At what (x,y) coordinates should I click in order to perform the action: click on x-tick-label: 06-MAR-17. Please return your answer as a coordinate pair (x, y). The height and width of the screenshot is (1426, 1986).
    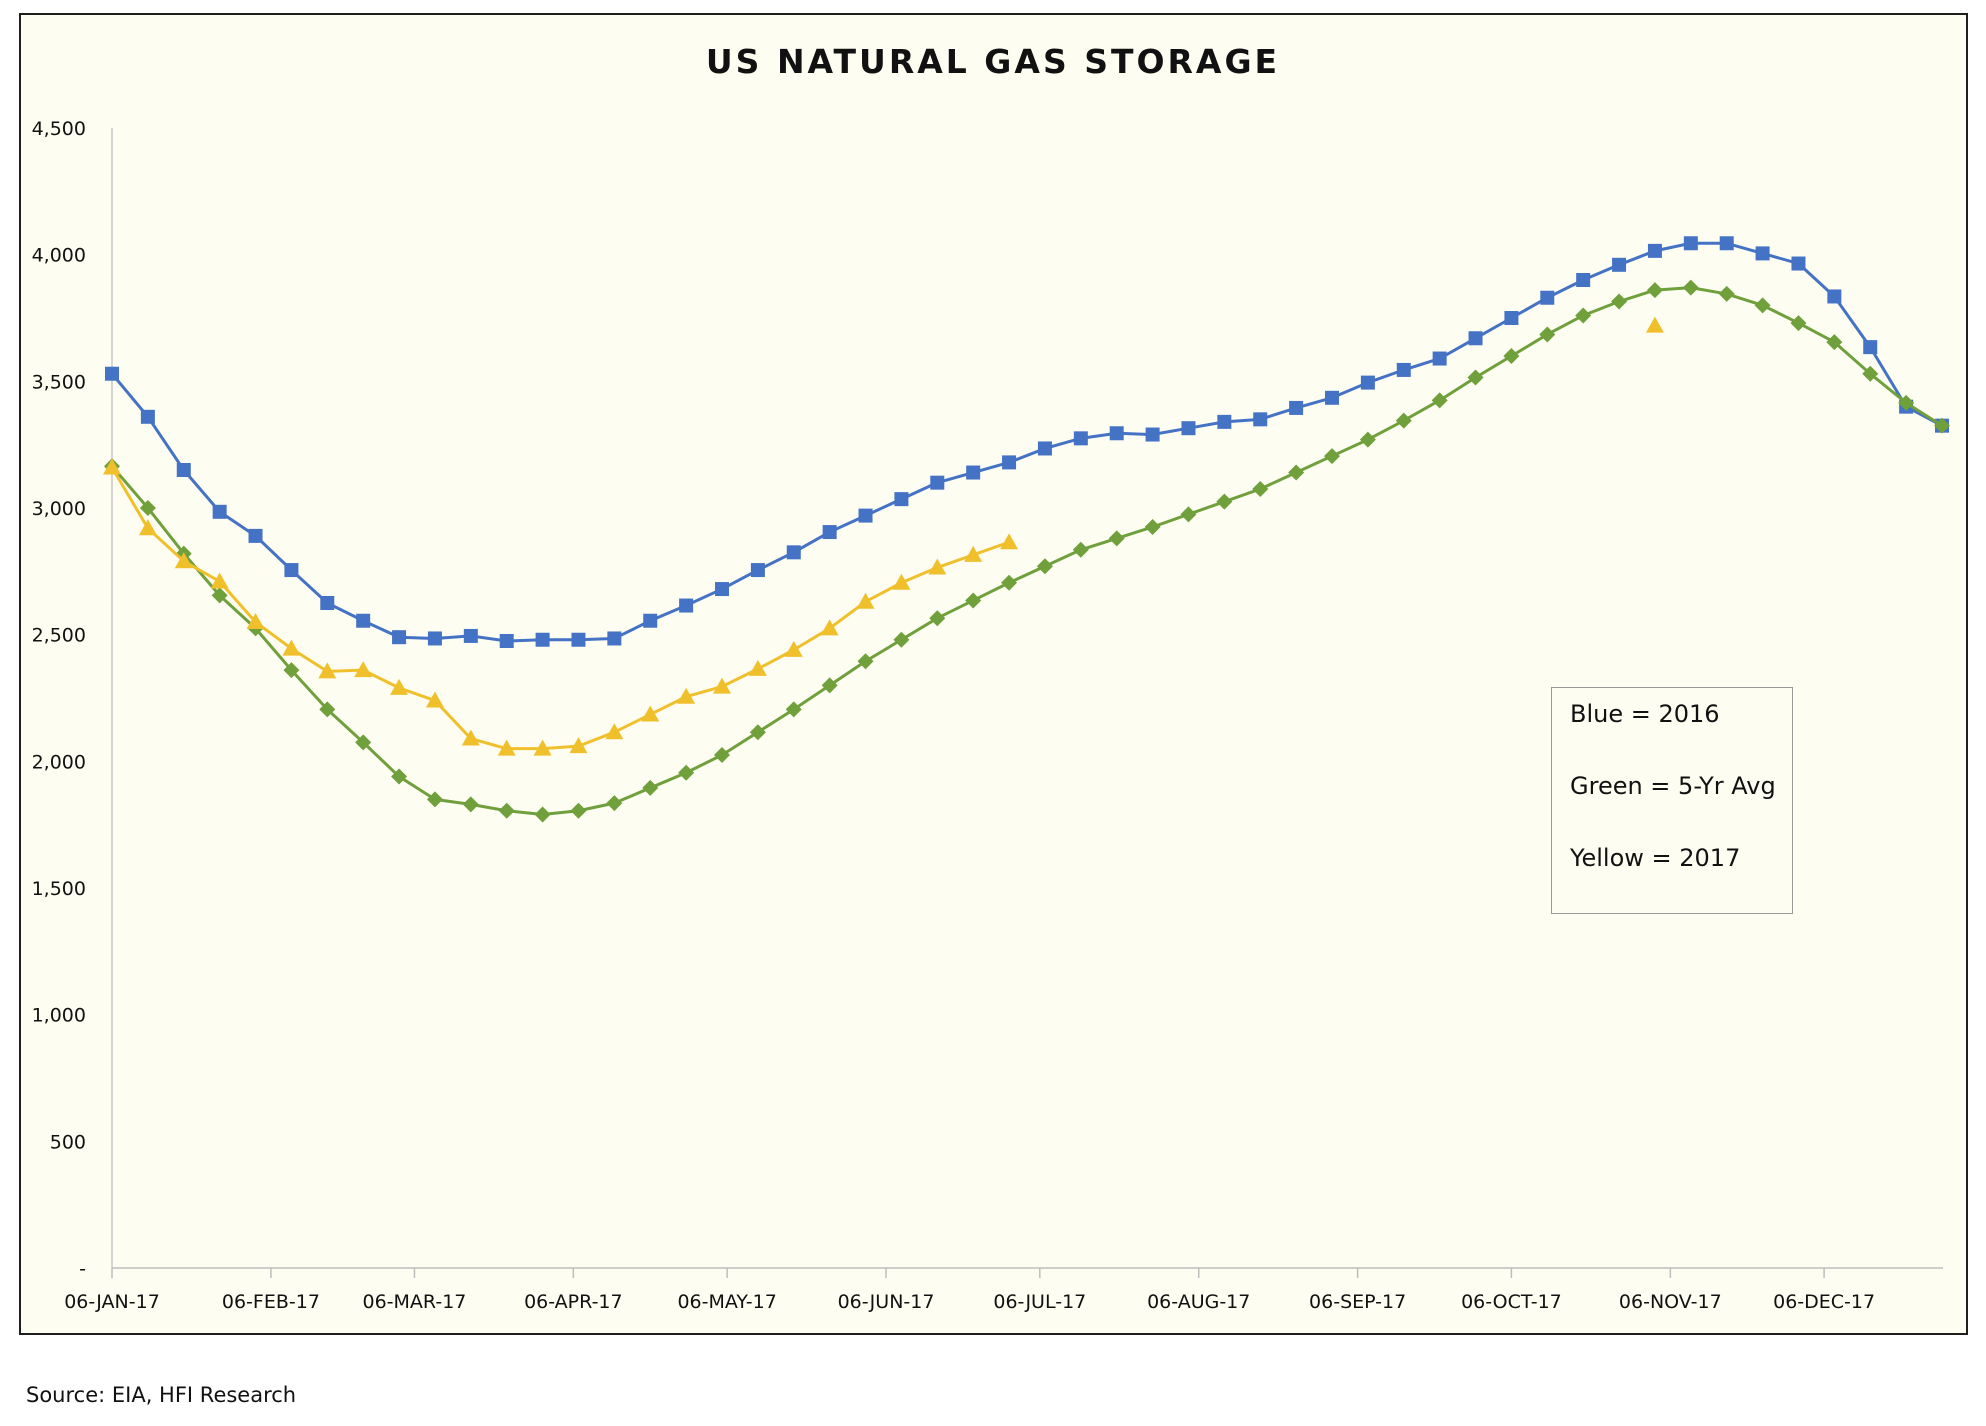
    Looking at the image, I should click on (414, 1302).